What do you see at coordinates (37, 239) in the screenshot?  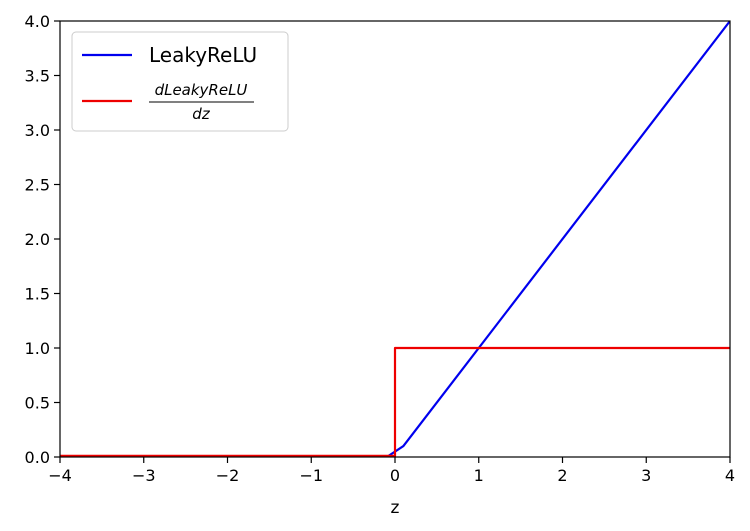 I see `y-tick-label: 2.0` at bounding box center [37, 239].